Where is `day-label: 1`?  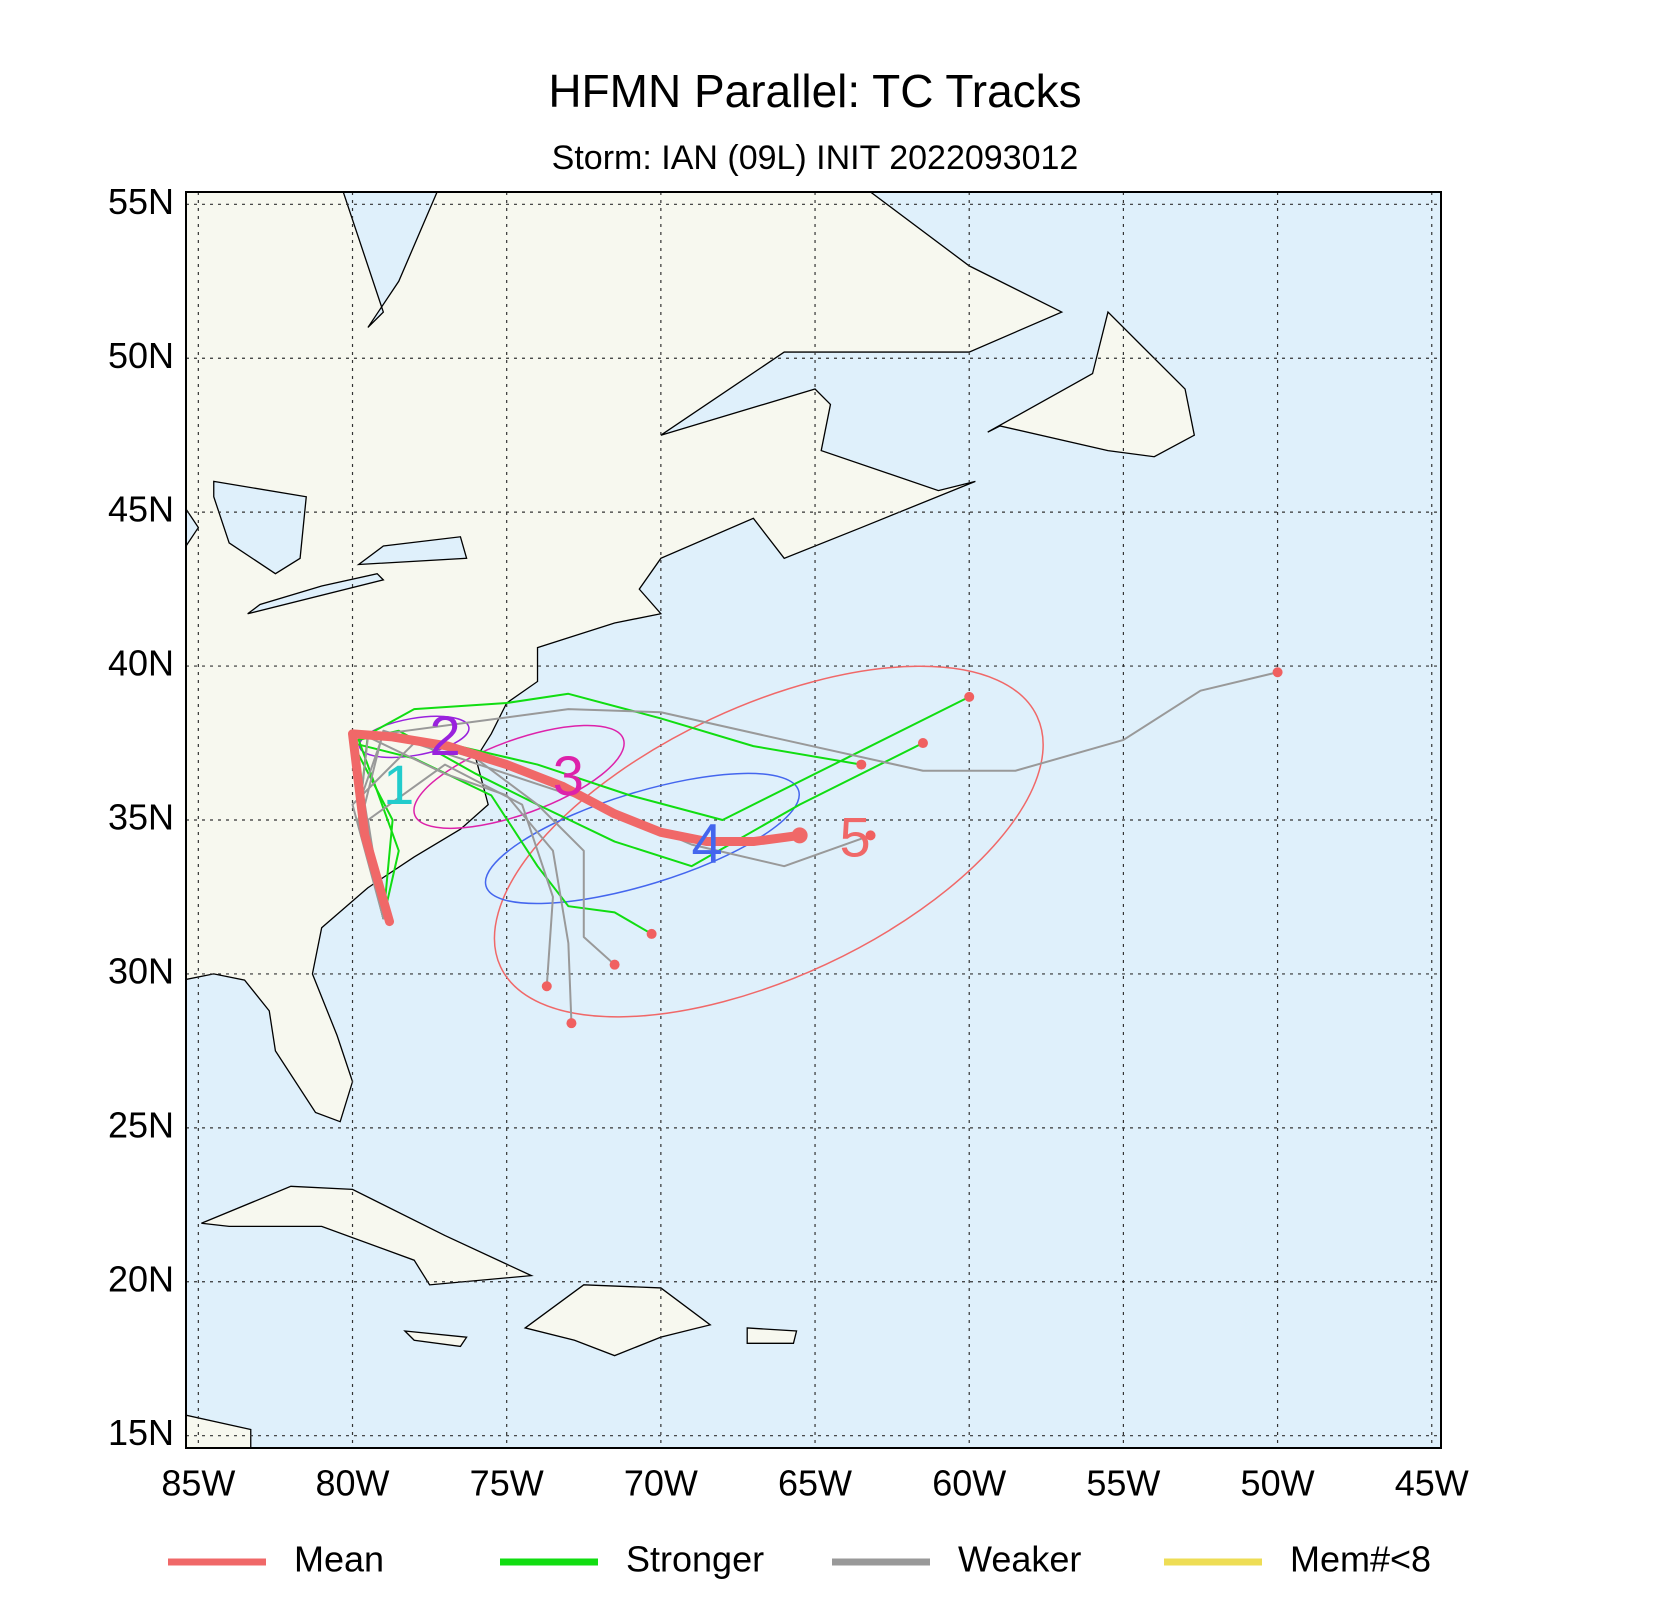
day-label: 1 is located at coordinates (398, 784).